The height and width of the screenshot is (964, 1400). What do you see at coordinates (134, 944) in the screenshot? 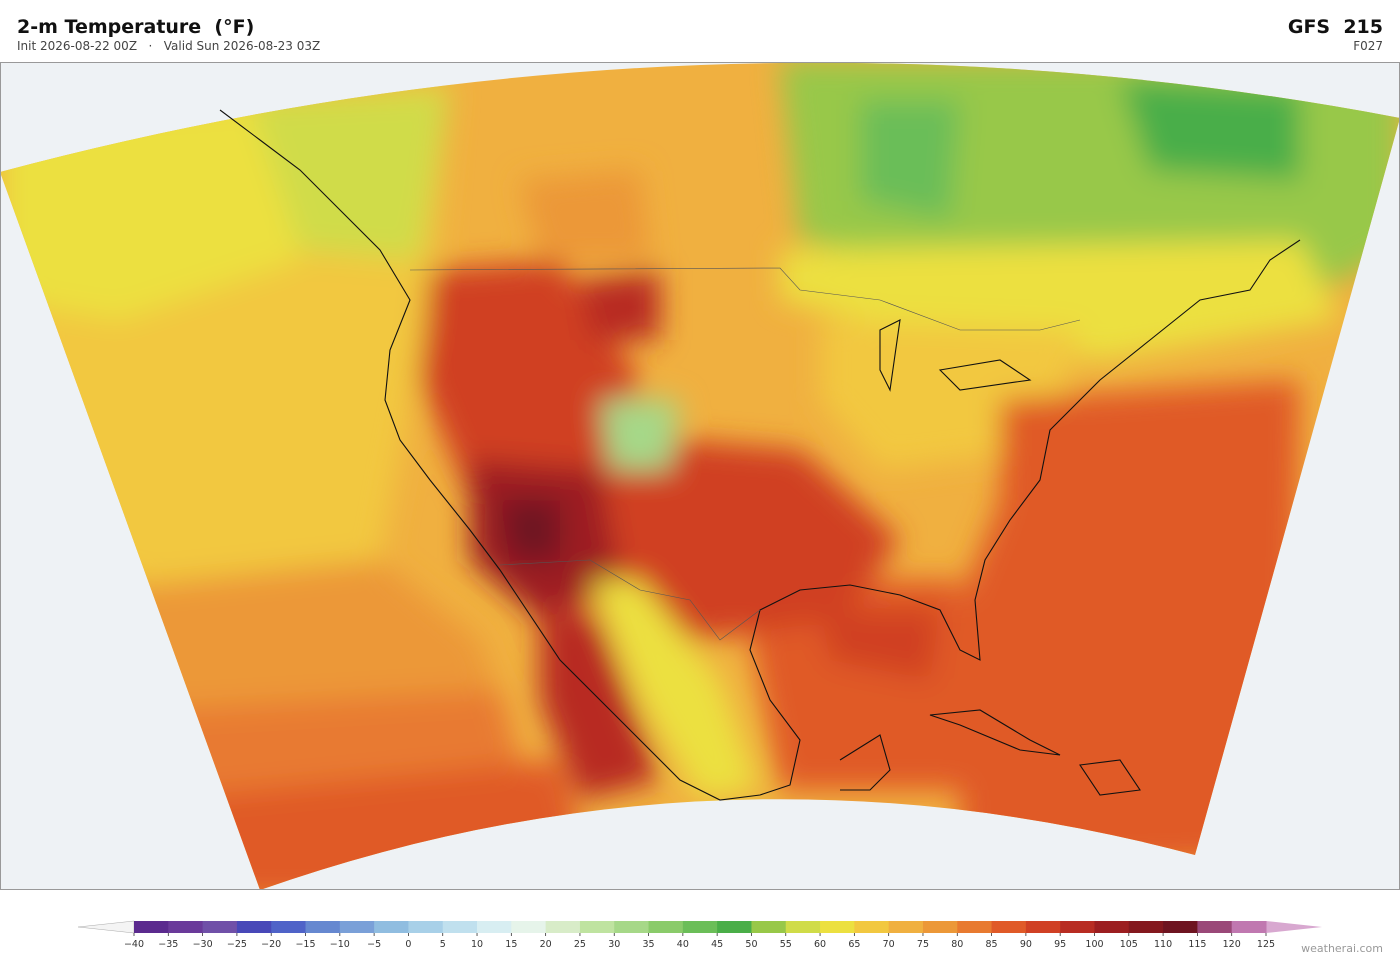
I see `colorbar-tick-label: −40` at bounding box center [134, 944].